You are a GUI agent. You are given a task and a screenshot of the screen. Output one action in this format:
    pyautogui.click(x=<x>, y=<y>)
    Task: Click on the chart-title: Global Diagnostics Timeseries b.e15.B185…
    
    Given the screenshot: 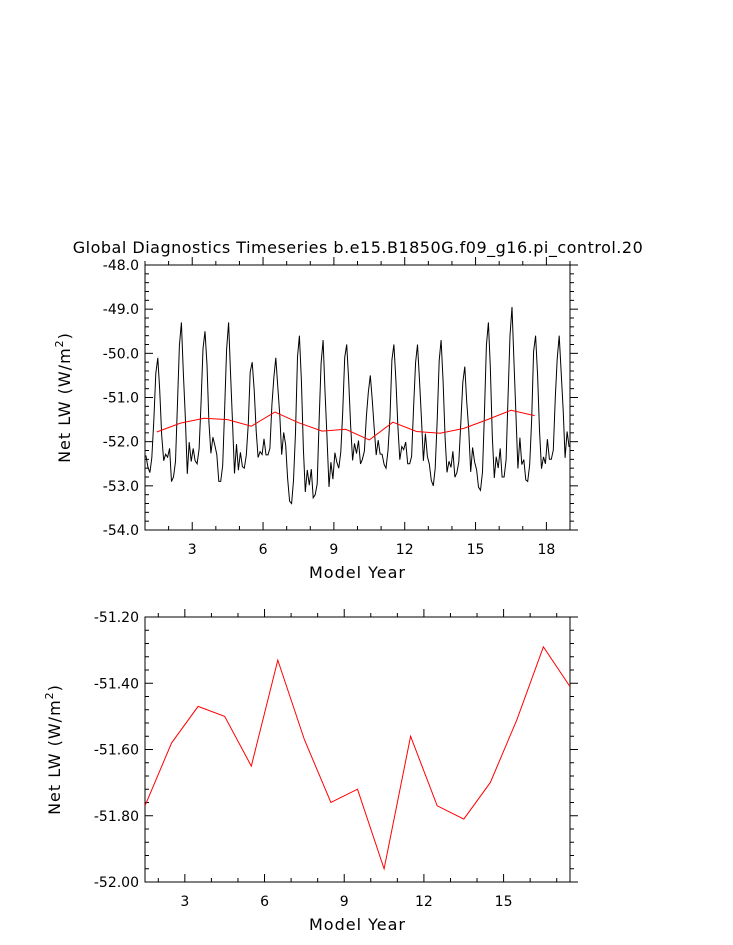 What is the action you would take?
    pyautogui.click(x=358, y=248)
    